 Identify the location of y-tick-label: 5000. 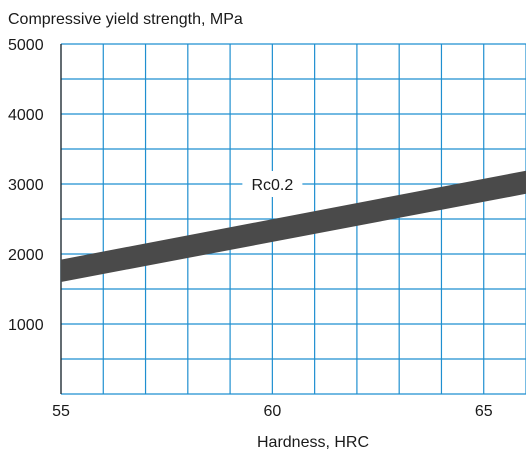
(26, 45).